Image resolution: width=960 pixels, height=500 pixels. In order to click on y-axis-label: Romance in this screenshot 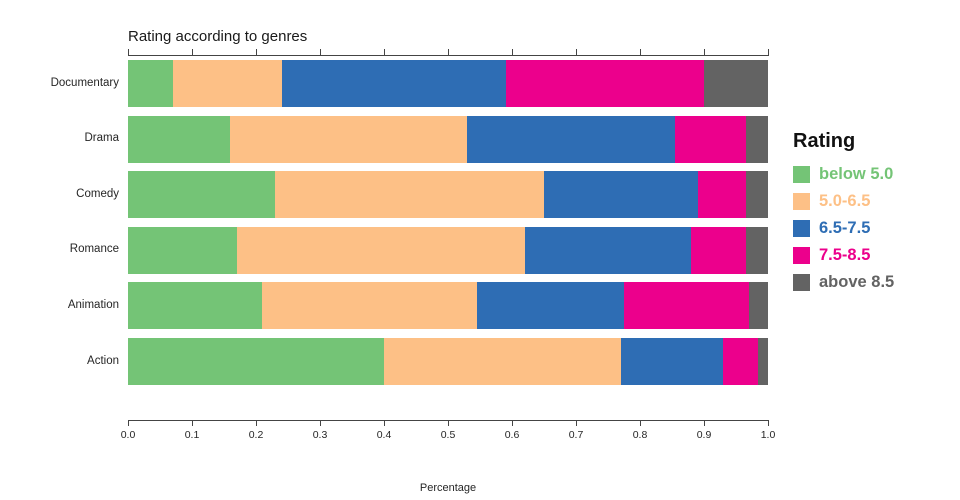, I will do `click(94, 249)`.